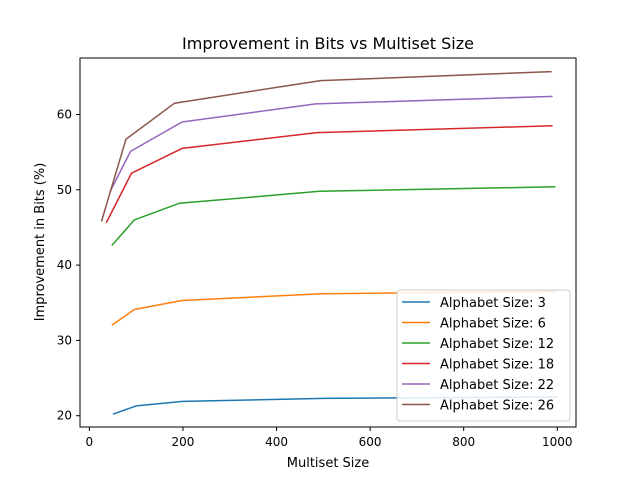 Image resolution: width=640 pixels, height=480 pixels. Describe the element at coordinates (64, 190) in the screenshot. I see `y-tick-label: 50` at that location.